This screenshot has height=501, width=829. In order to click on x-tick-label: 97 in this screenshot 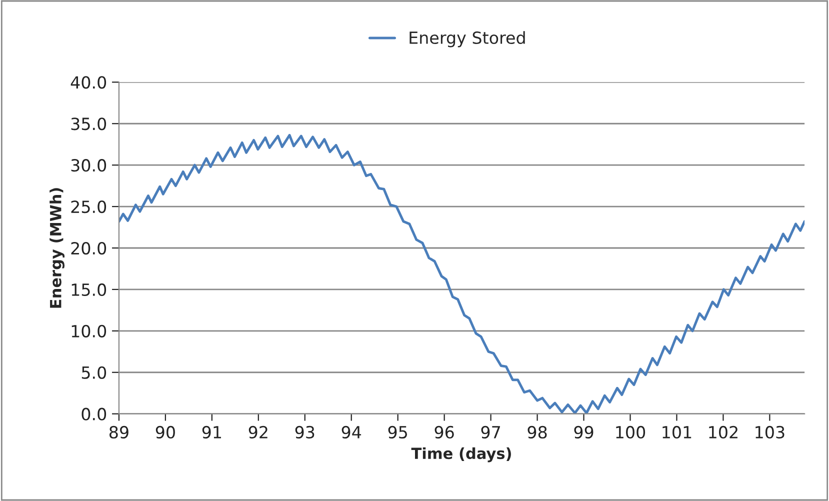, I will do `click(490, 432)`.